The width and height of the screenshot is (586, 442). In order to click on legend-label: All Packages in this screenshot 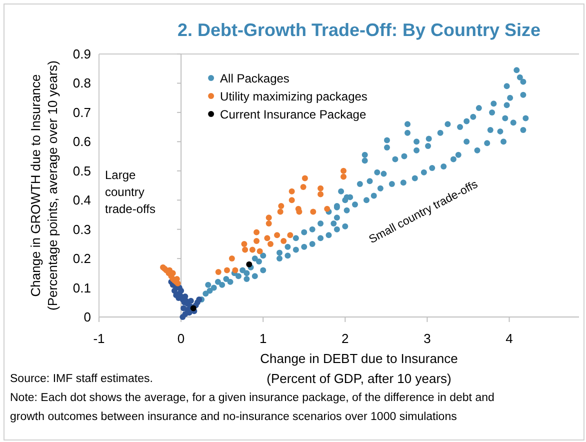, I will do `click(255, 79)`.